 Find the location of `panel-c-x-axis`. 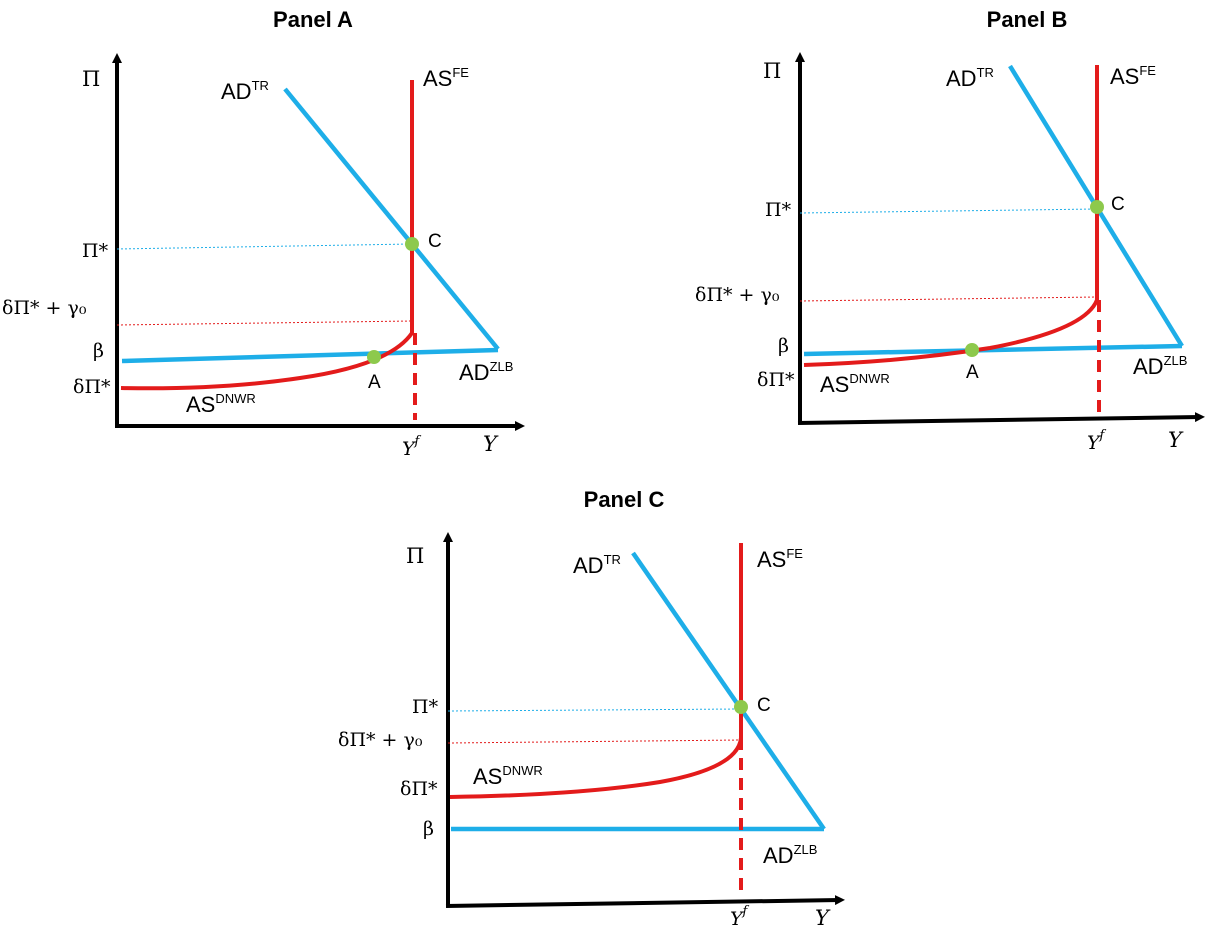

panel-c-x-axis is located at coordinates (645, 901).